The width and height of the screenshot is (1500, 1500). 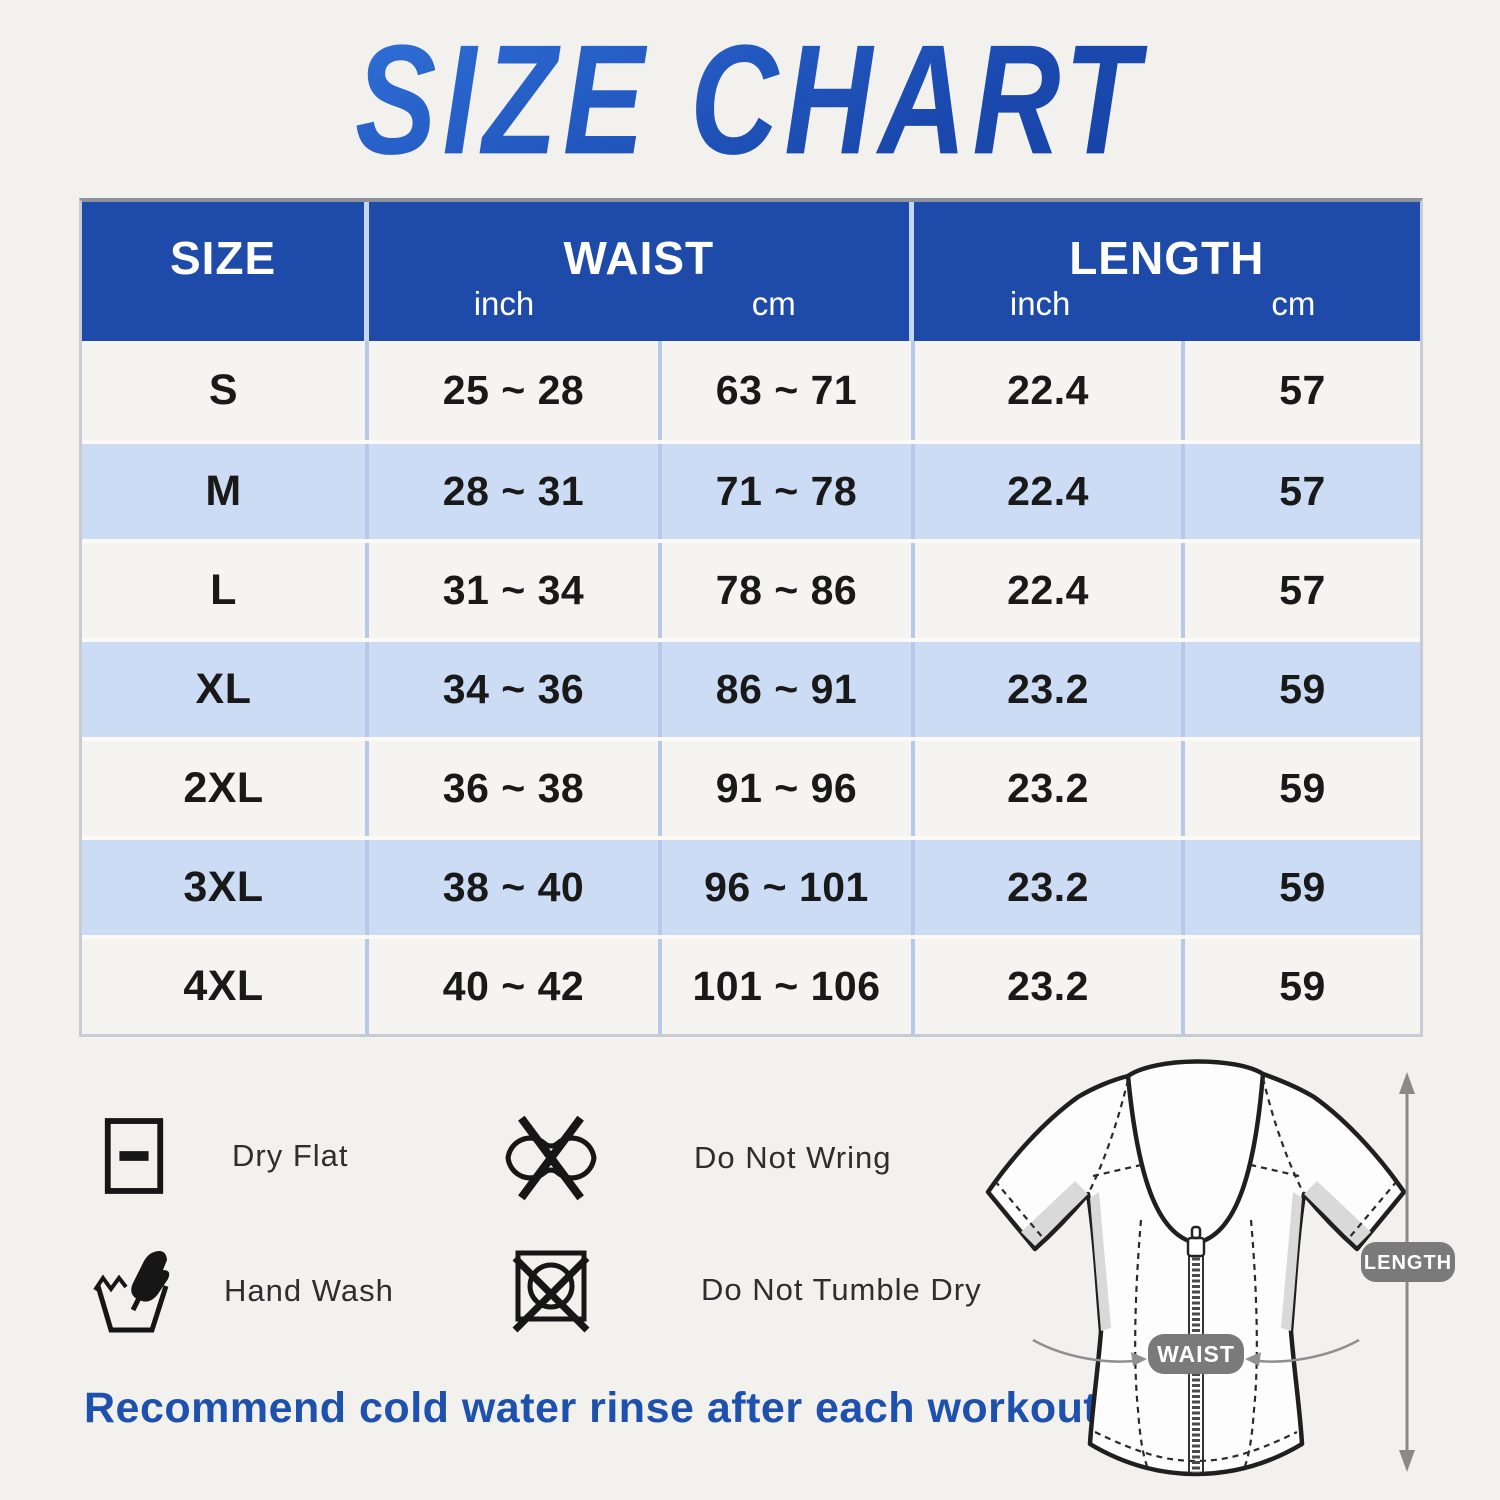 I want to click on length-badge-label: LENGTH, so click(x=1408, y=1263).